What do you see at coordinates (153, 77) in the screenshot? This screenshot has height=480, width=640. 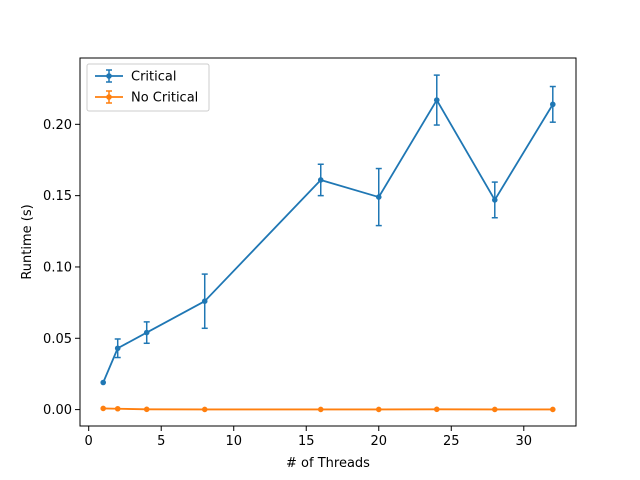 I see `legend-label: Critical` at bounding box center [153, 77].